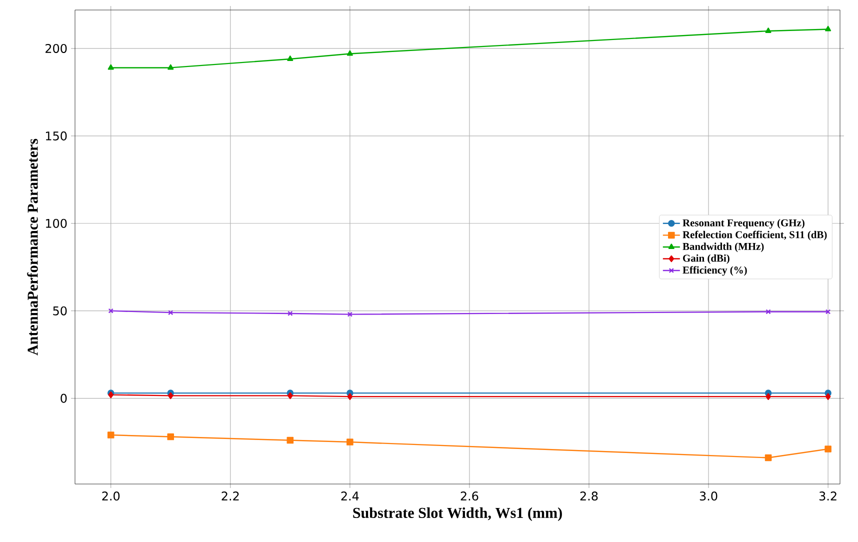  Describe the element at coordinates (457, 514) in the screenshot. I see `x-axis-title: Substrate Slot Width, Ws1 (mm)` at that location.